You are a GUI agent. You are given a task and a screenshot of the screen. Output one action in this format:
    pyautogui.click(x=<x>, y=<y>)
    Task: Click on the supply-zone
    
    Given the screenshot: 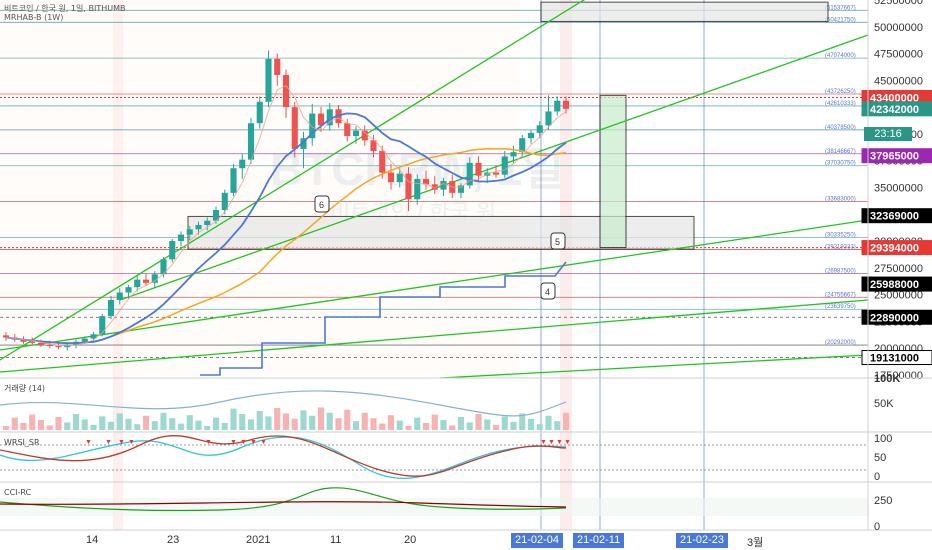 What is the action you would take?
    pyautogui.click(x=684, y=11)
    